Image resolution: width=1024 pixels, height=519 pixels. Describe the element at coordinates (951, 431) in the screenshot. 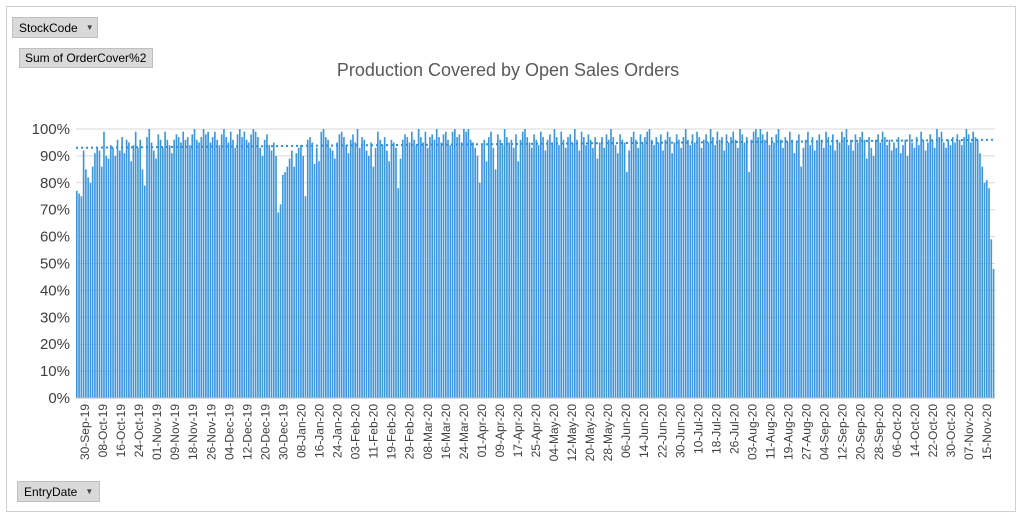

I see `x-tick-label: 30-Oct-20` at that location.